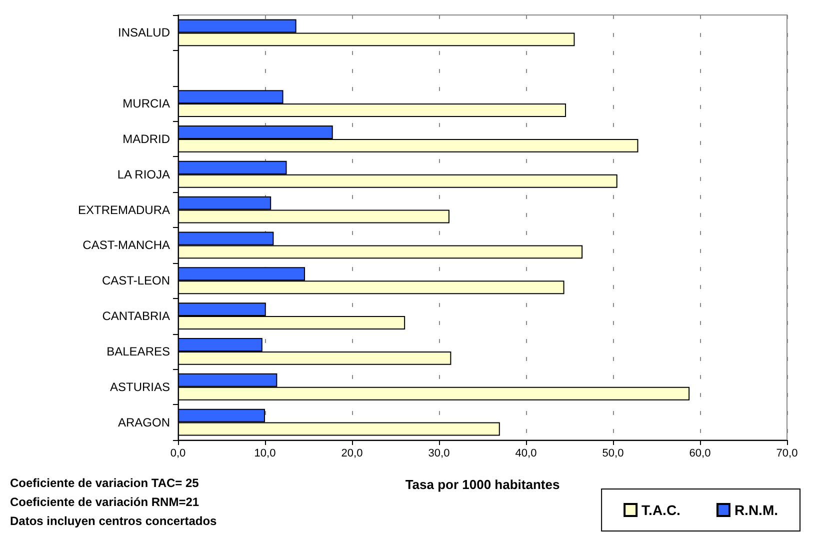 Image resolution: width=818 pixels, height=539 pixels. Describe the element at coordinates (146, 139) in the screenshot. I see `y-tick-label: MADRID` at that location.